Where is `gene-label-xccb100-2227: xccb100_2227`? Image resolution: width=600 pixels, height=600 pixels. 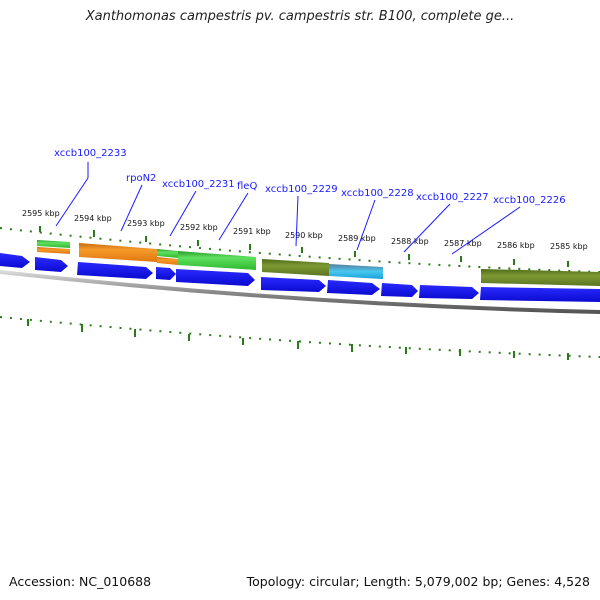
gene-label-xccb100-2227: xccb100_2227 is located at coordinates (452, 197).